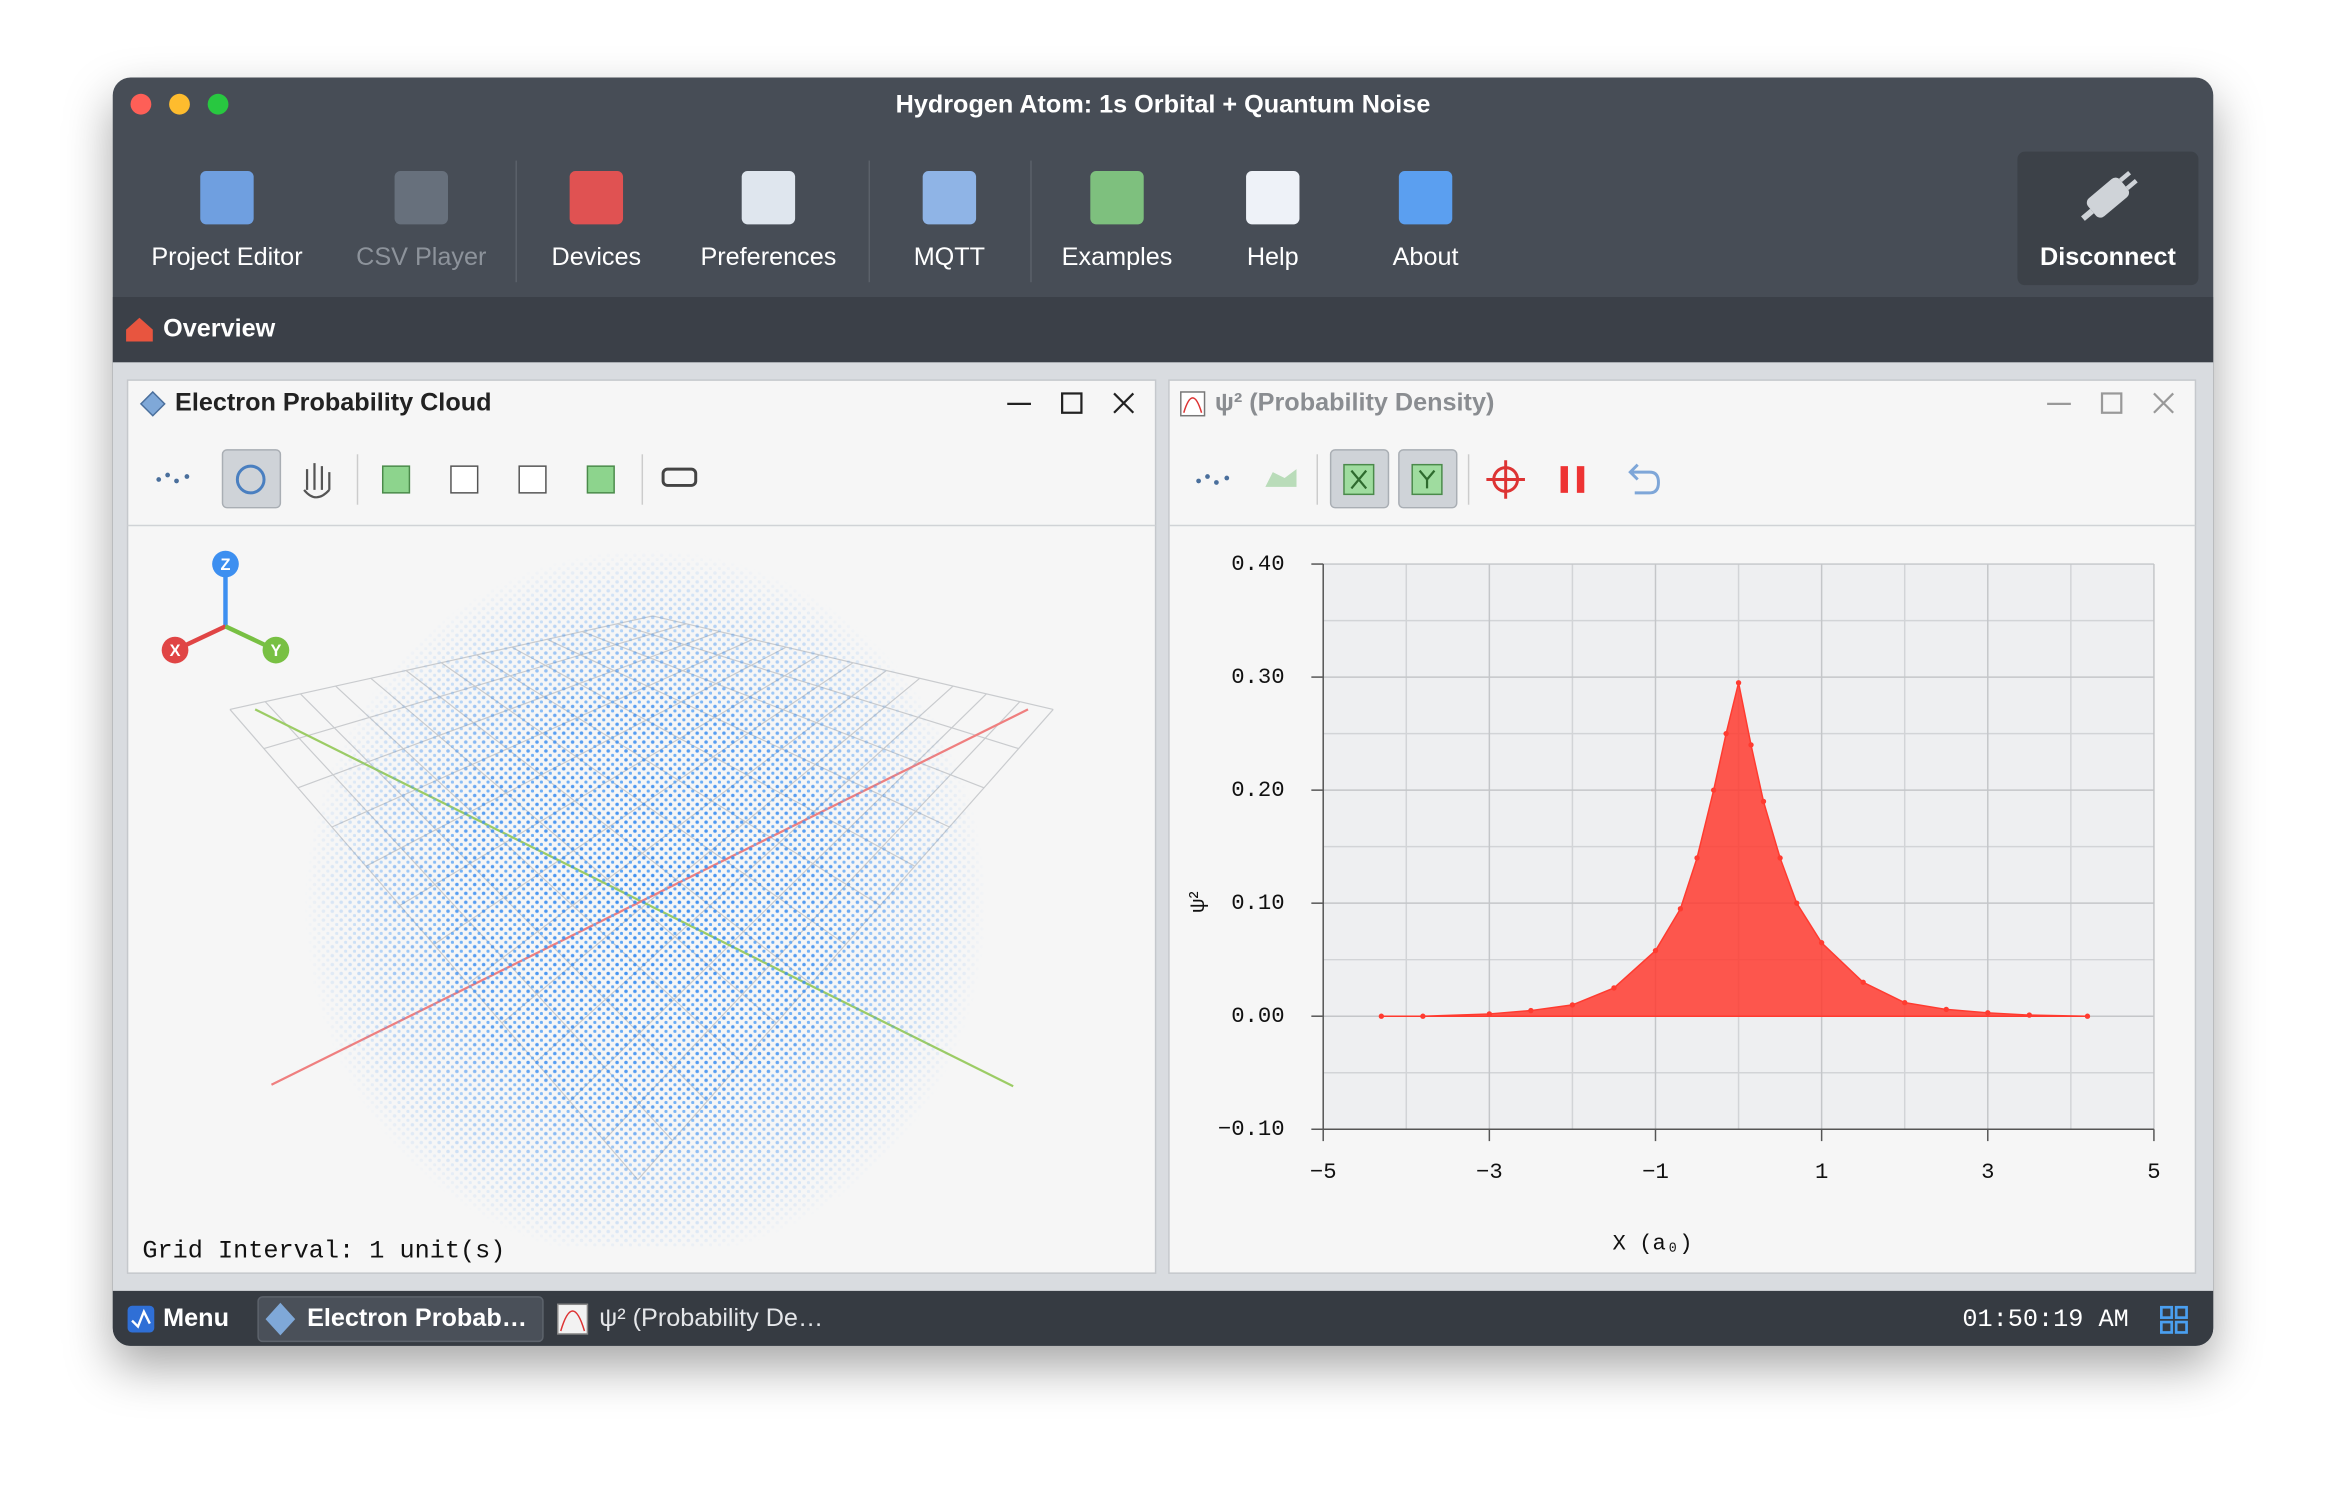 This screenshot has height=1496, width=2326. I want to click on task-active, so click(400, 1319).